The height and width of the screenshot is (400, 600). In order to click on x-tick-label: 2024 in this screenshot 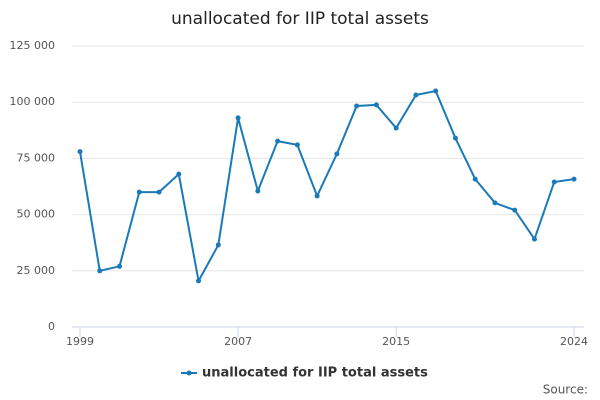, I will do `click(574, 341)`.